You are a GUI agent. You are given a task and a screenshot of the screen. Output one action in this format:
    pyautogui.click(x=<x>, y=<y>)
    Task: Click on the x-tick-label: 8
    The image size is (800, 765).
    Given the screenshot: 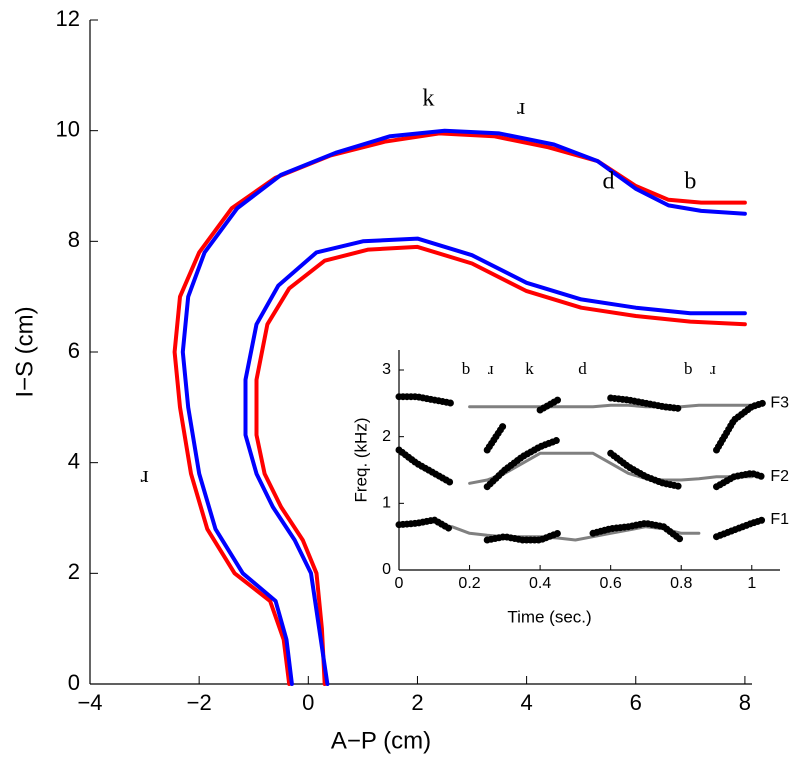 What is the action you would take?
    pyautogui.click(x=745, y=702)
    